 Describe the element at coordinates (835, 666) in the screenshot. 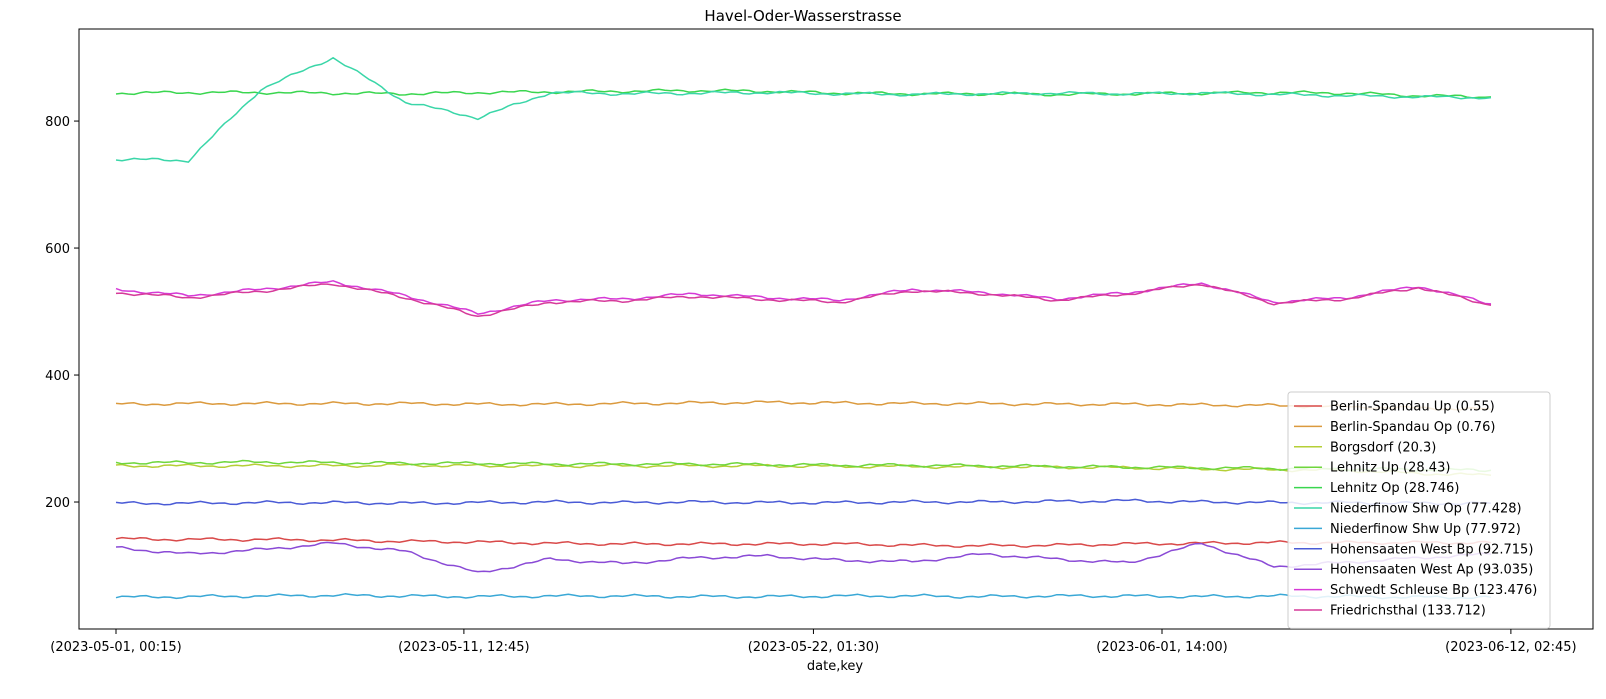

I see `x-axis-label: date,key` at that location.